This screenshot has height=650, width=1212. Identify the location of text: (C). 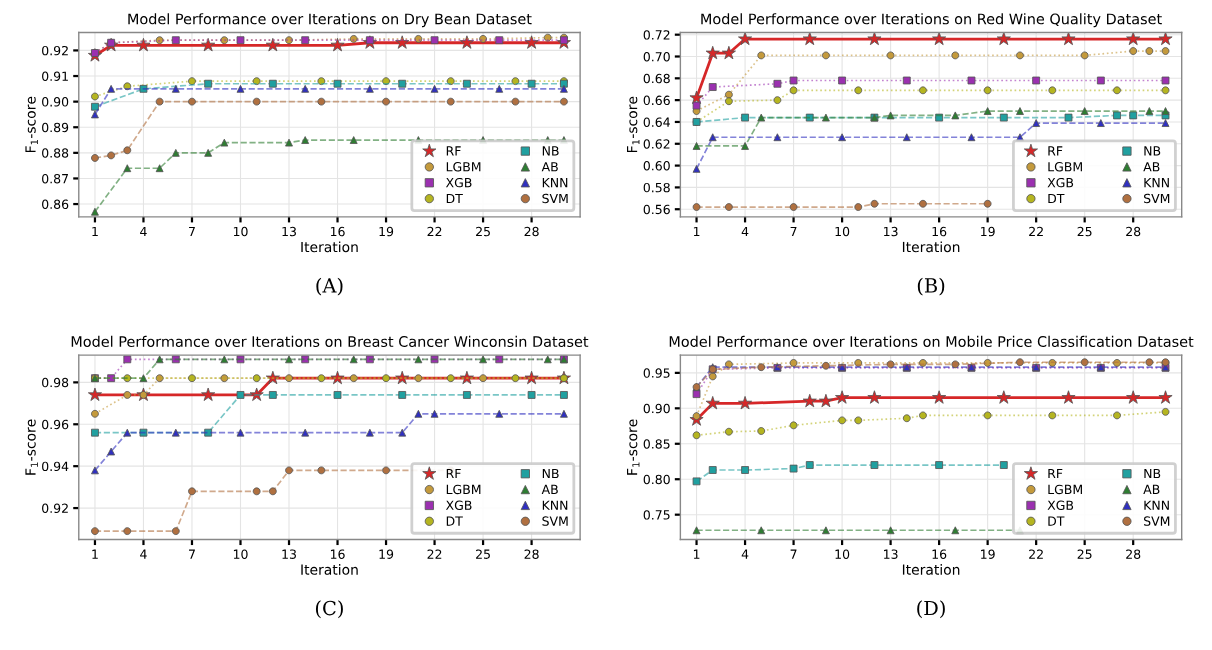
(329, 609).